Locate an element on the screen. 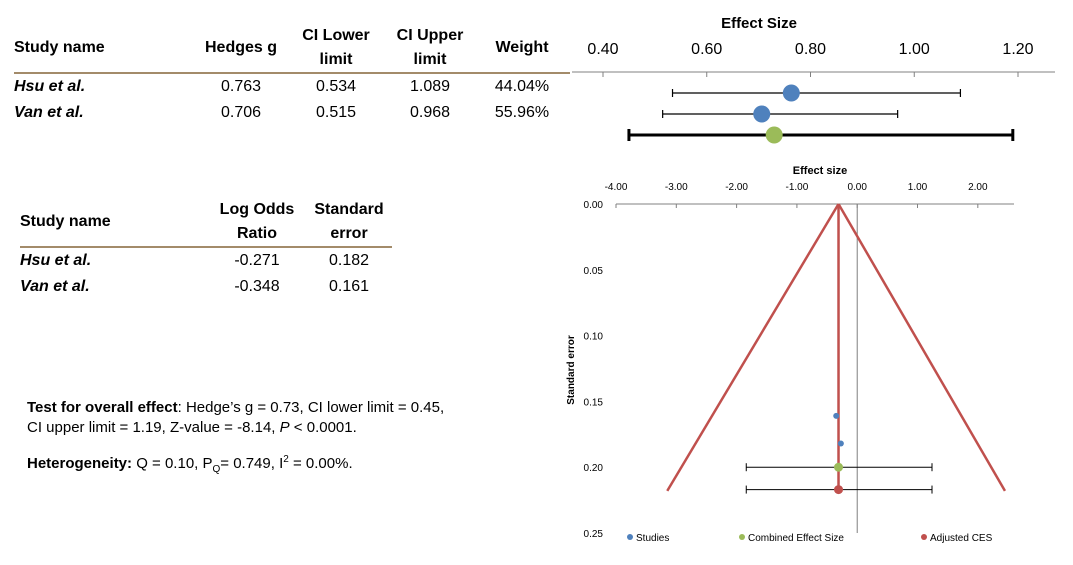 The height and width of the screenshot is (565, 1073). col-log-odds: Log Odds Ratio is located at coordinates (257, 221).